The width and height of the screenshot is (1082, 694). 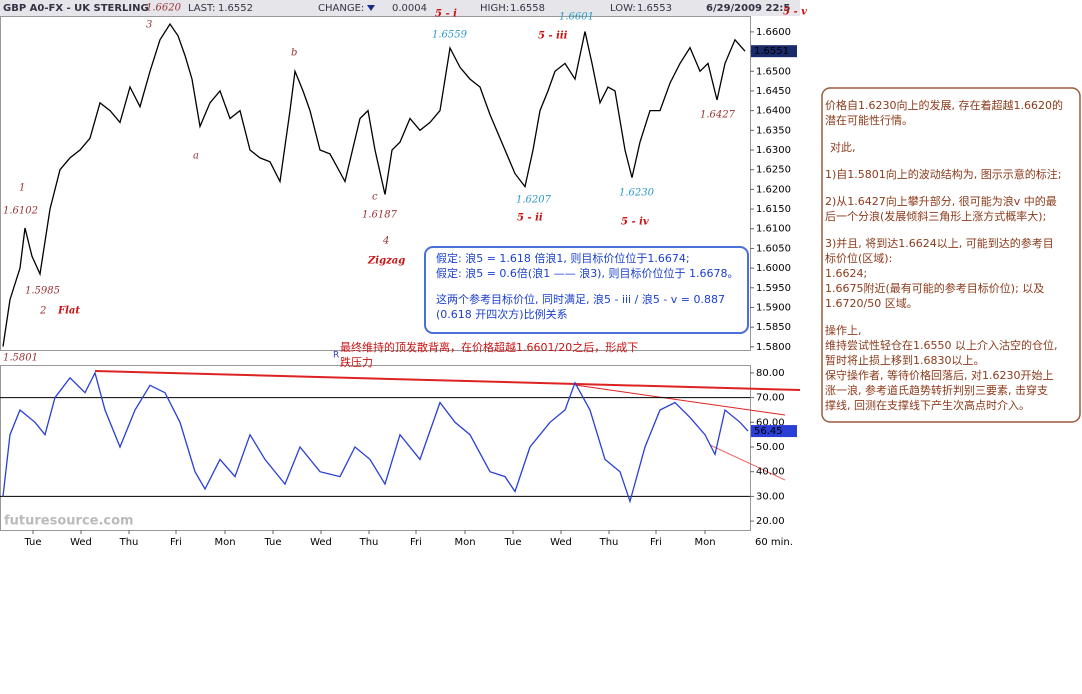 I want to click on wave-label: 5 - i, so click(x=446, y=14).